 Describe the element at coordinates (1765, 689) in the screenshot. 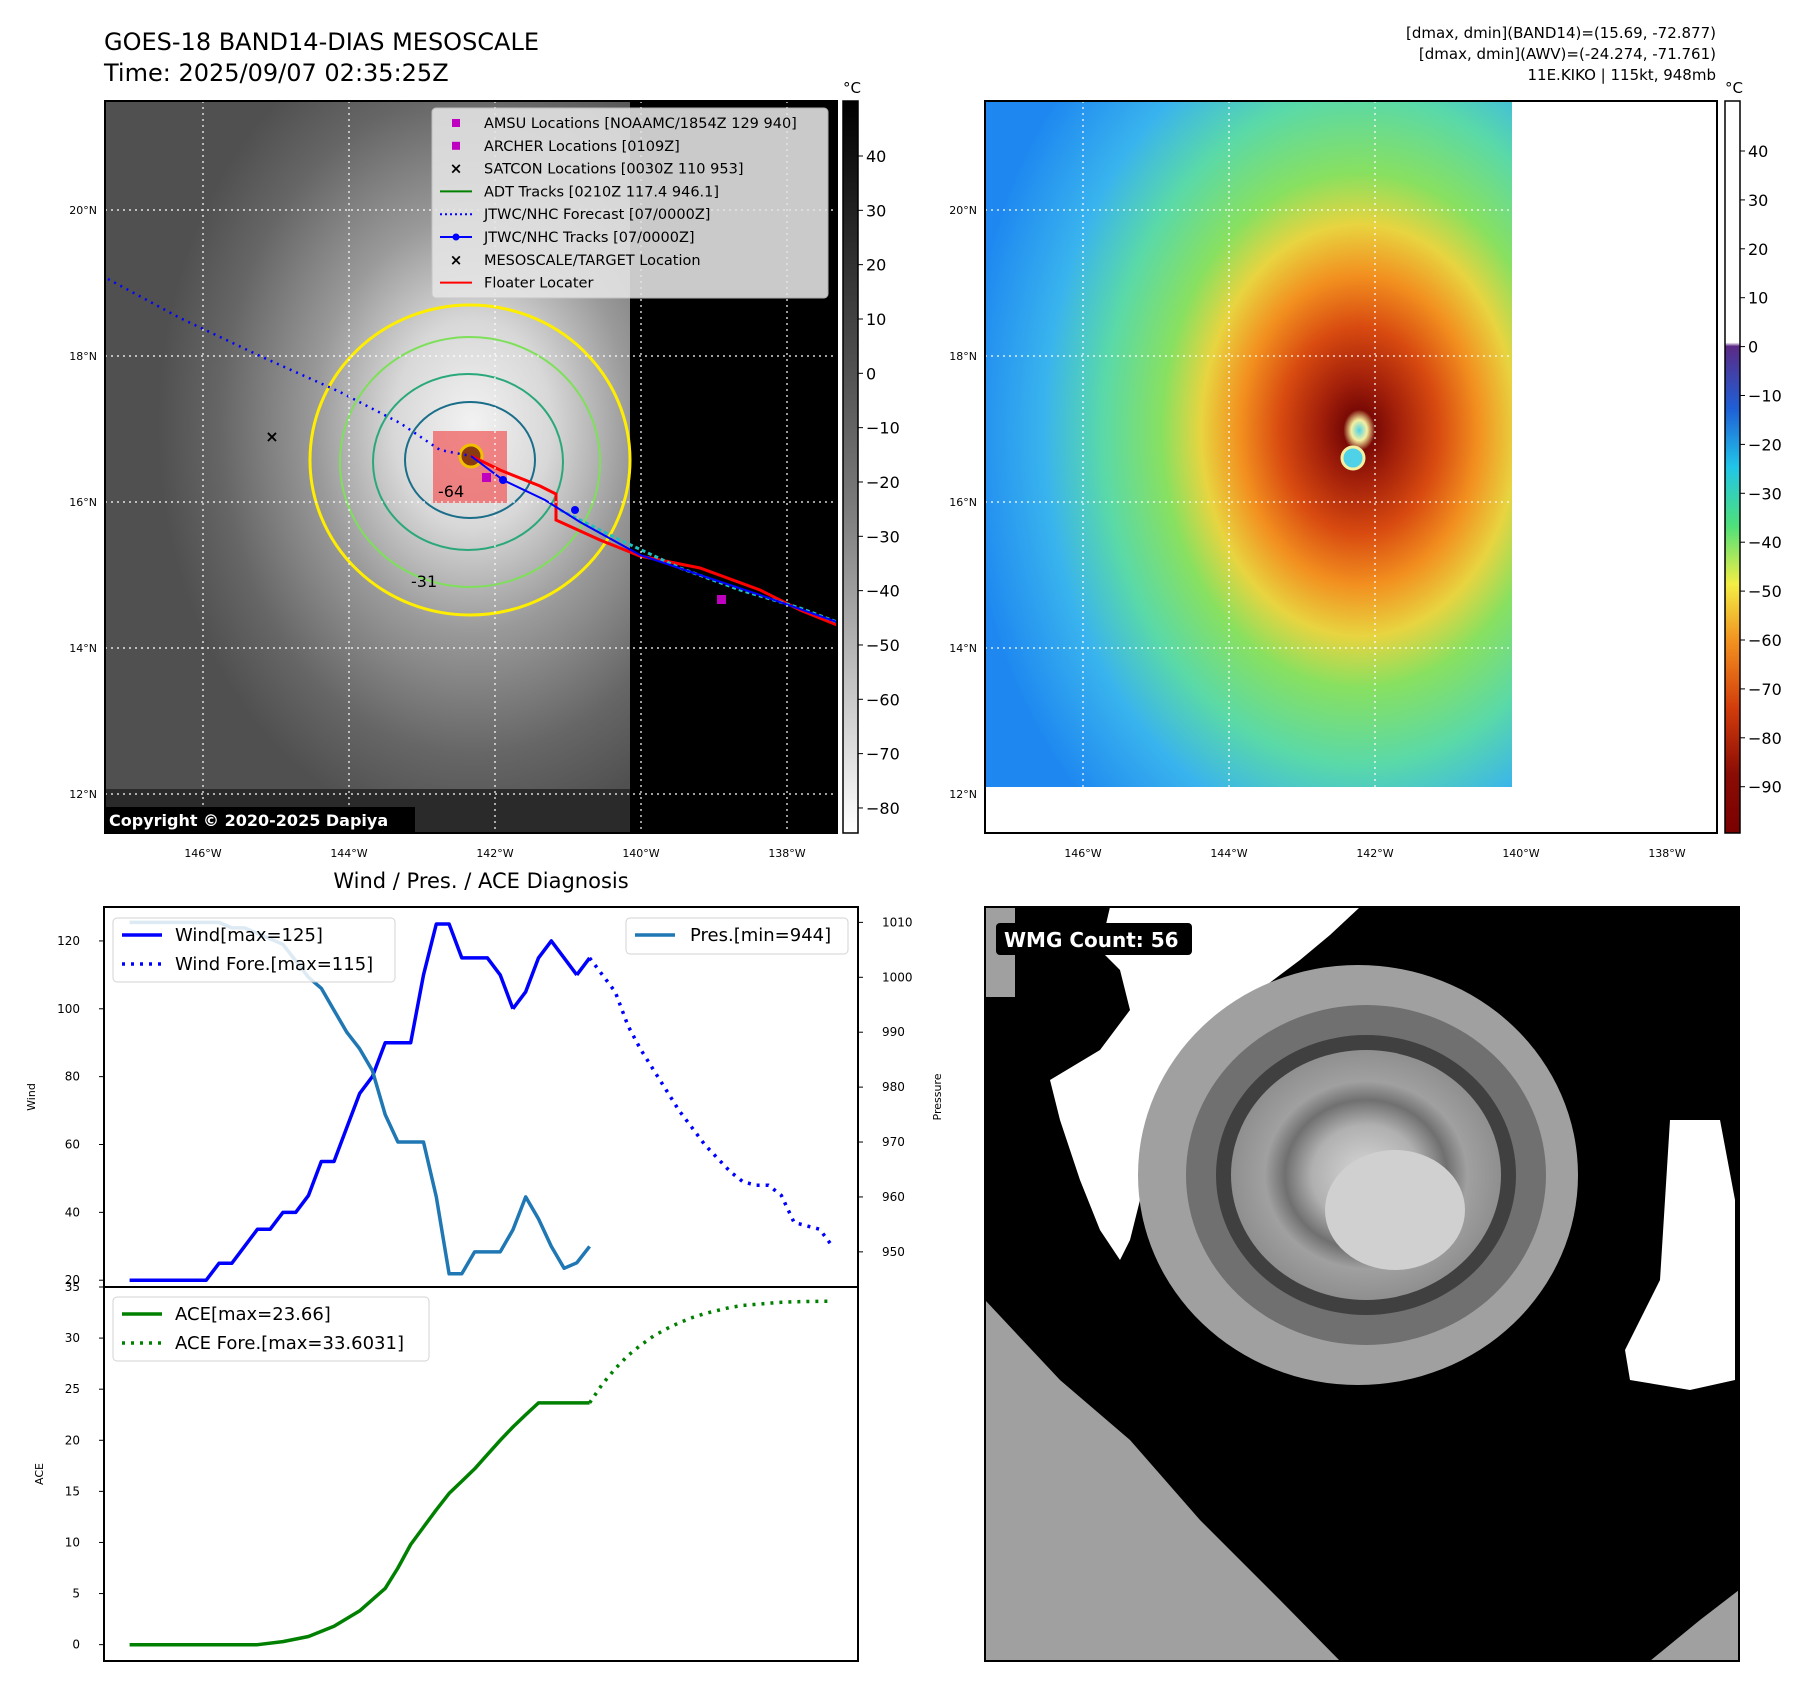

I see `color-colorbar-tick-label: −70` at that location.